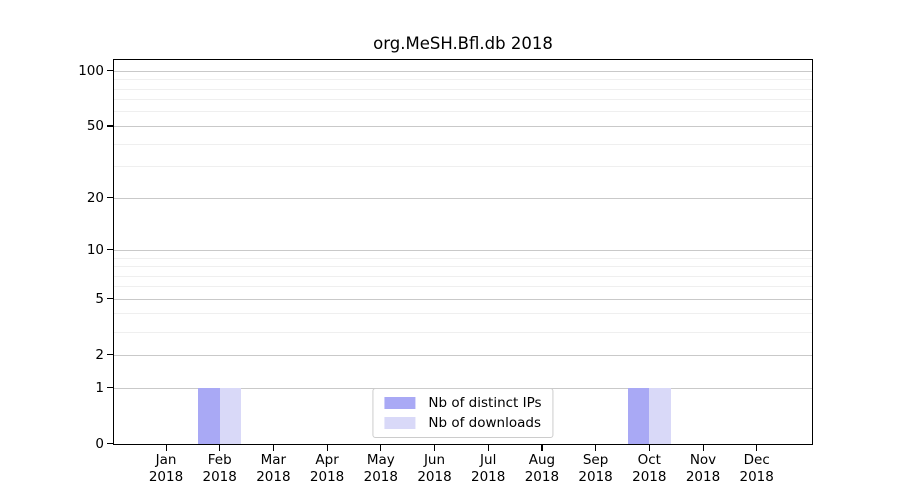 This screenshot has width=900, height=500. Describe the element at coordinates (595, 468) in the screenshot. I see `x-tick-label-sep: Sep 2018` at that location.